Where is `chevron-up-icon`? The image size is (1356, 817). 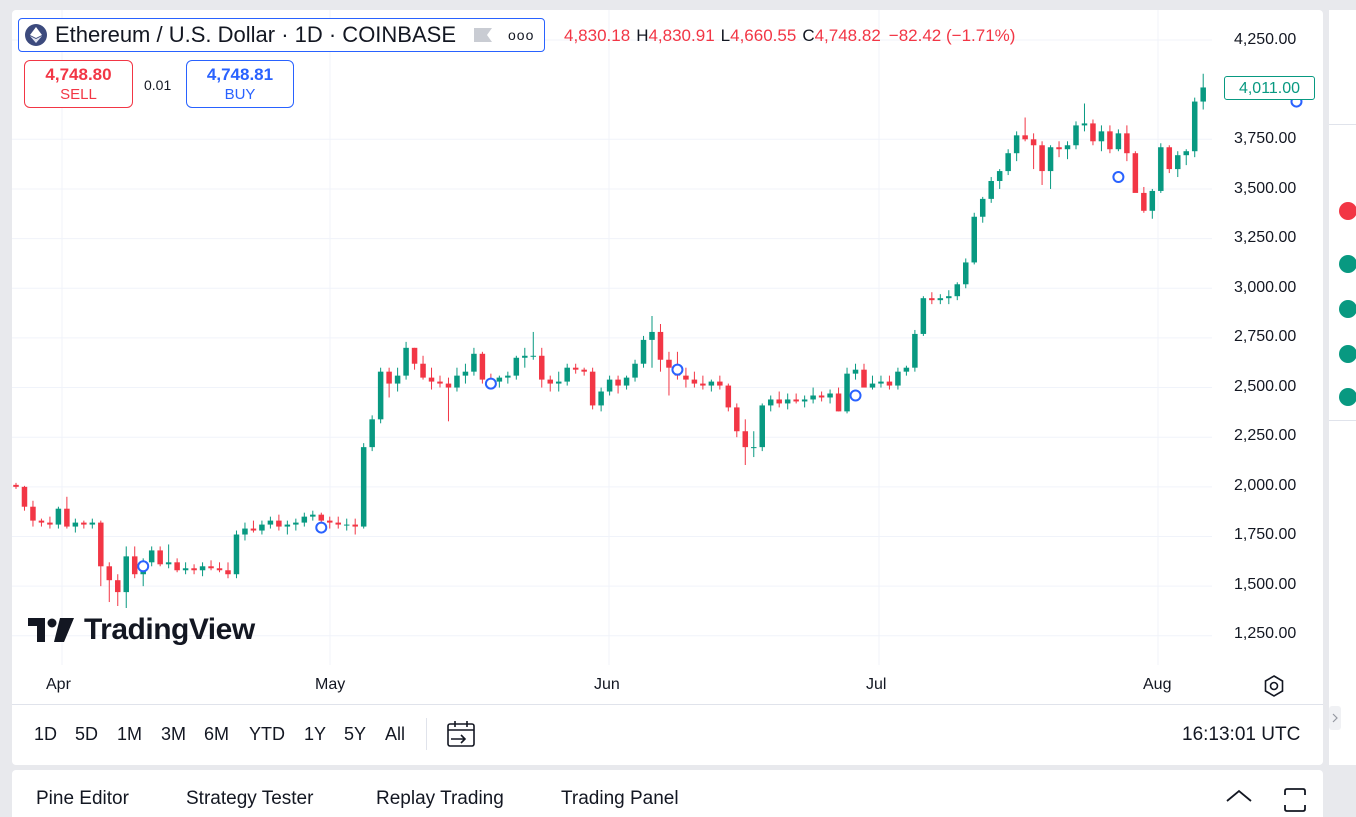 chevron-up-icon is located at coordinates (1239, 796).